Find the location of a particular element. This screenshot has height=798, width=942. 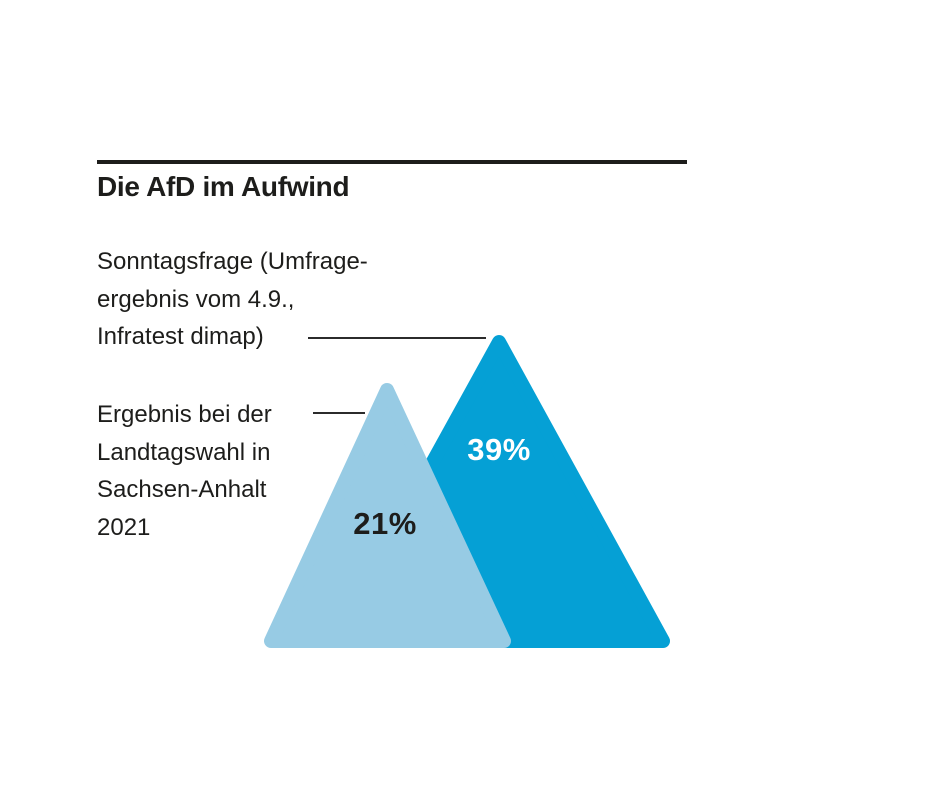

annotation-survey-line-1: Sonntagsfrage (Umfrage- is located at coordinates (232, 261).